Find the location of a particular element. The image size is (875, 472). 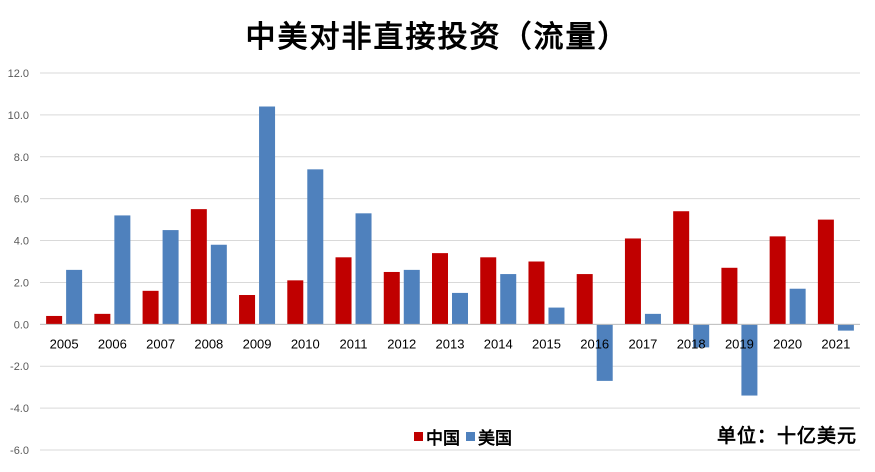

x-tick-label-2021: 2021 is located at coordinates (835, 343).